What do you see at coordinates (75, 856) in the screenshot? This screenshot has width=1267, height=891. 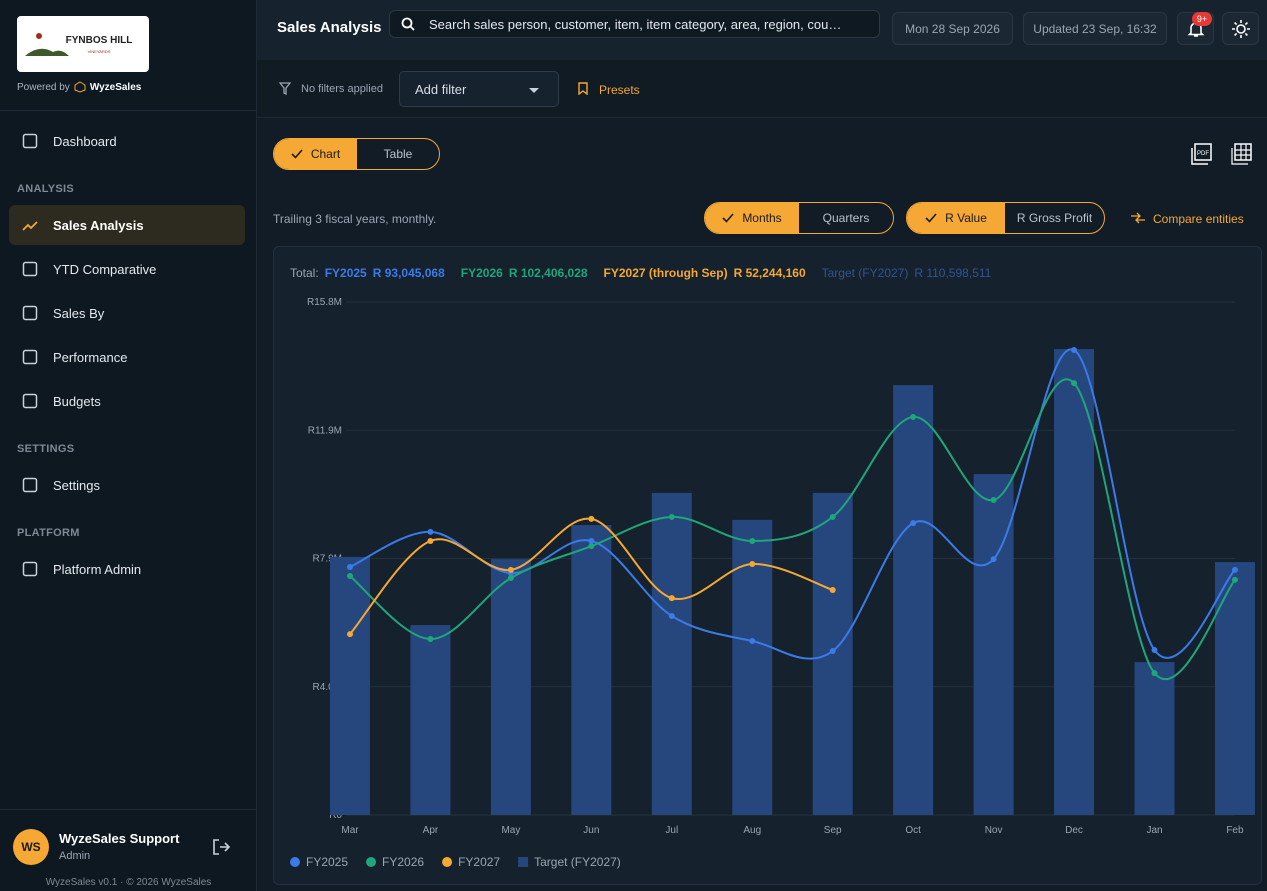 I see `user-role: Admin` at bounding box center [75, 856].